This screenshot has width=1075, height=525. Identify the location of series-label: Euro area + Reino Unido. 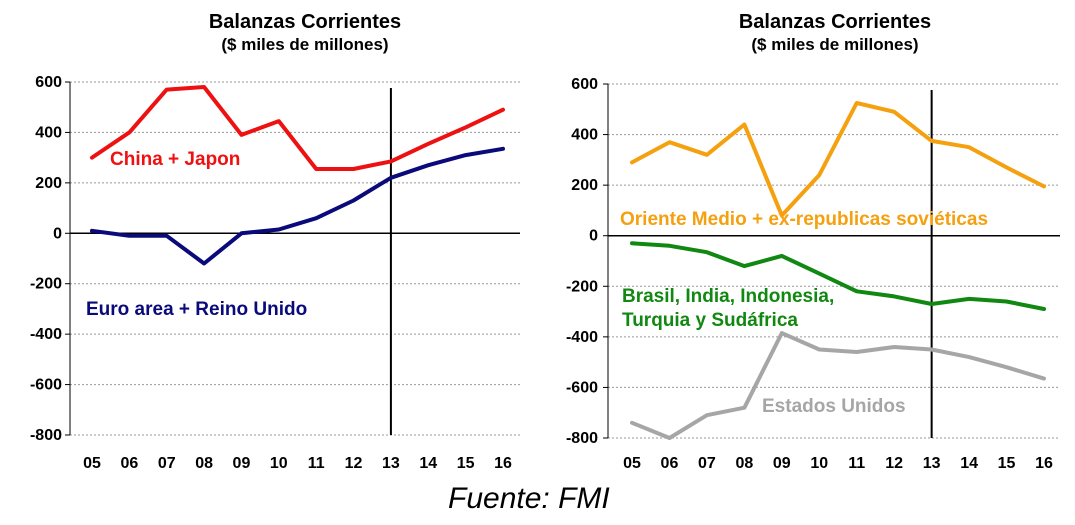
(196, 309).